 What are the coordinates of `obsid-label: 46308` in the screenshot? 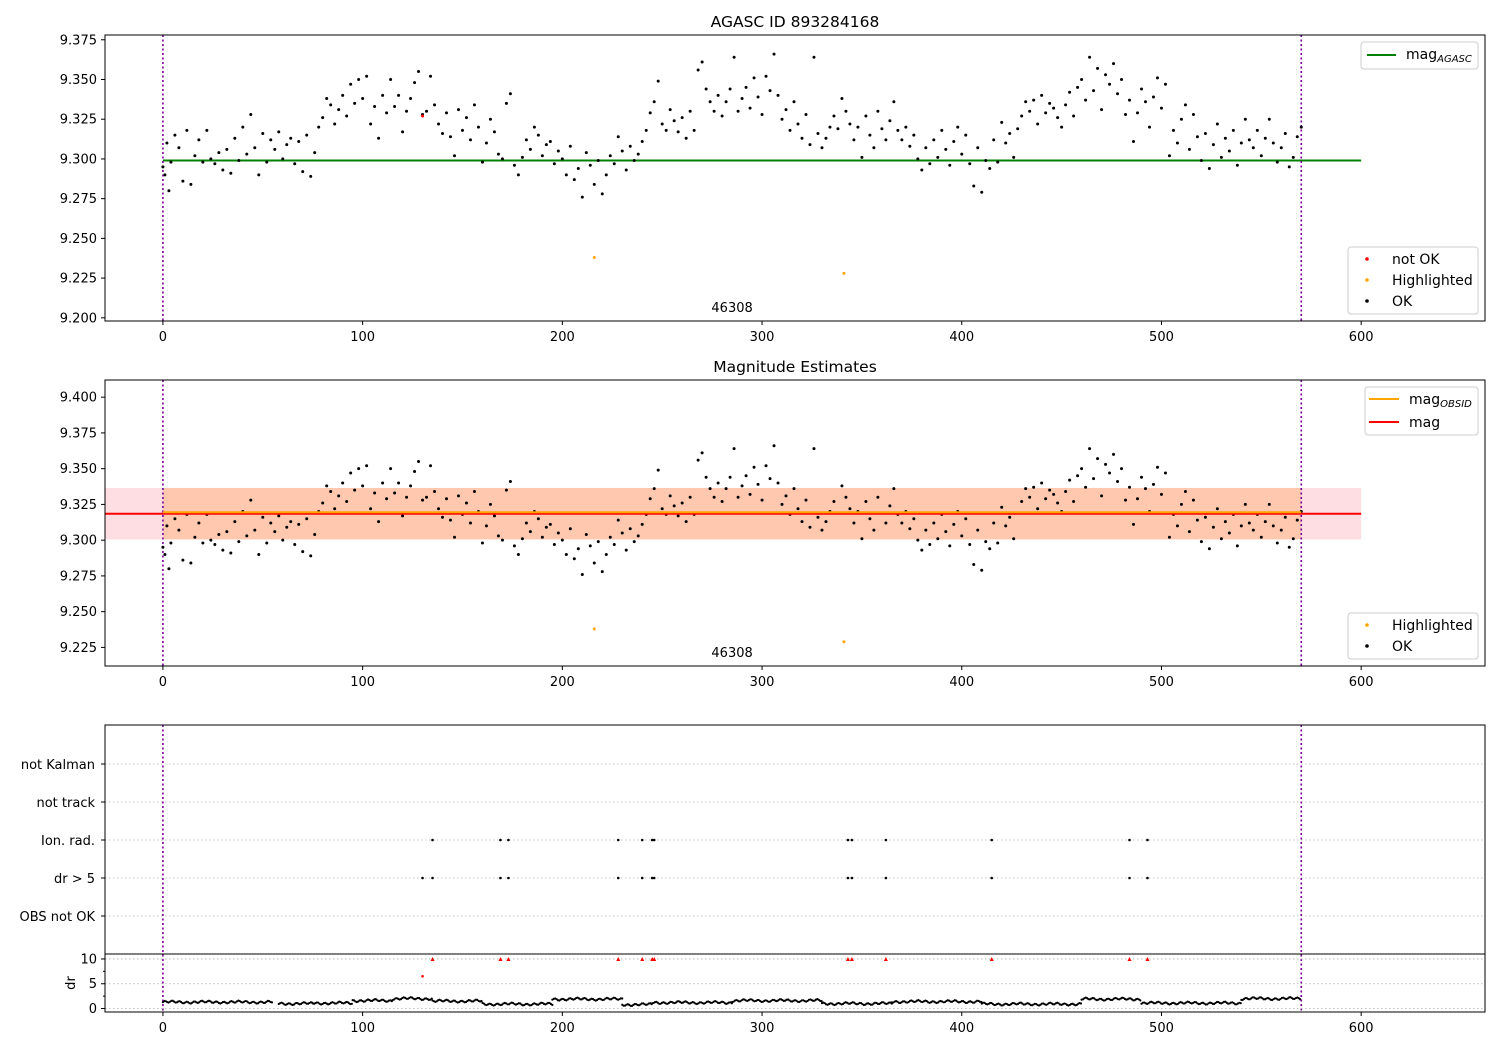 It's located at (731, 308).